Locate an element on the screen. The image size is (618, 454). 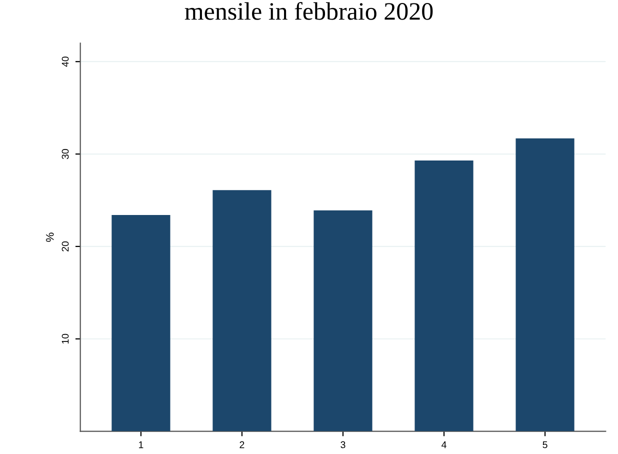
x-tick-label: 1 is located at coordinates (141, 444).